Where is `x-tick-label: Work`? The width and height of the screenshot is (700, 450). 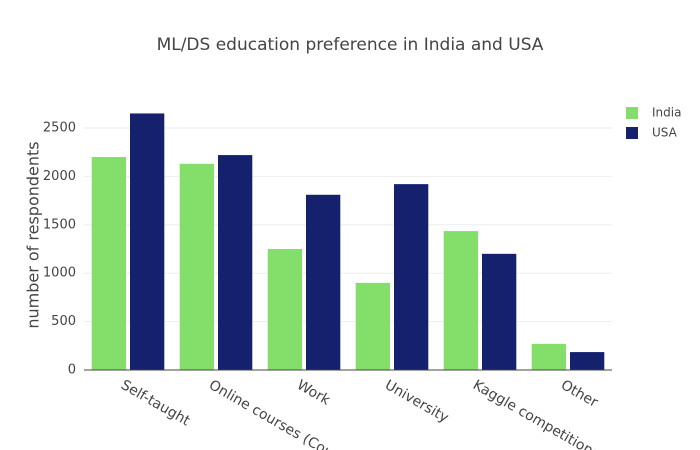
x-tick-label: Work is located at coordinates (313, 393).